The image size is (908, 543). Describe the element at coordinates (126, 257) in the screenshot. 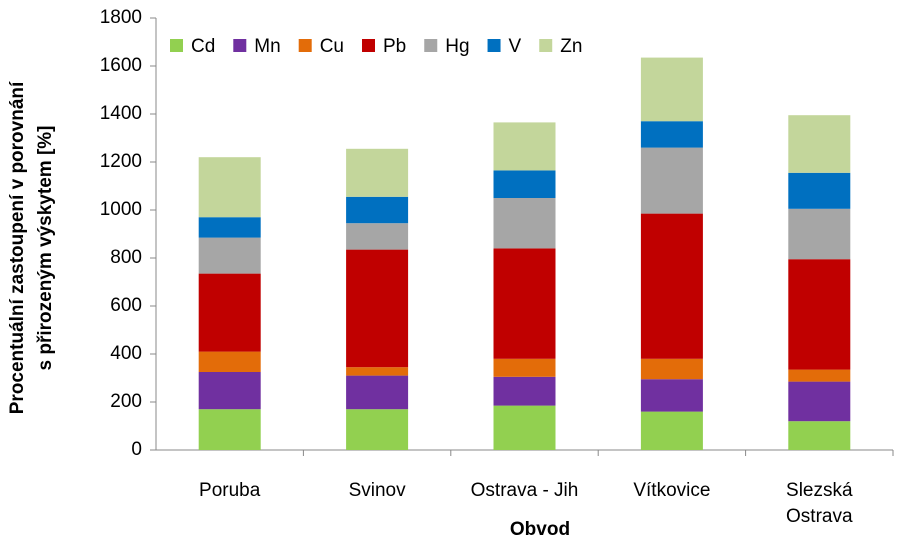

I see `y-tick-label: 800` at that location.